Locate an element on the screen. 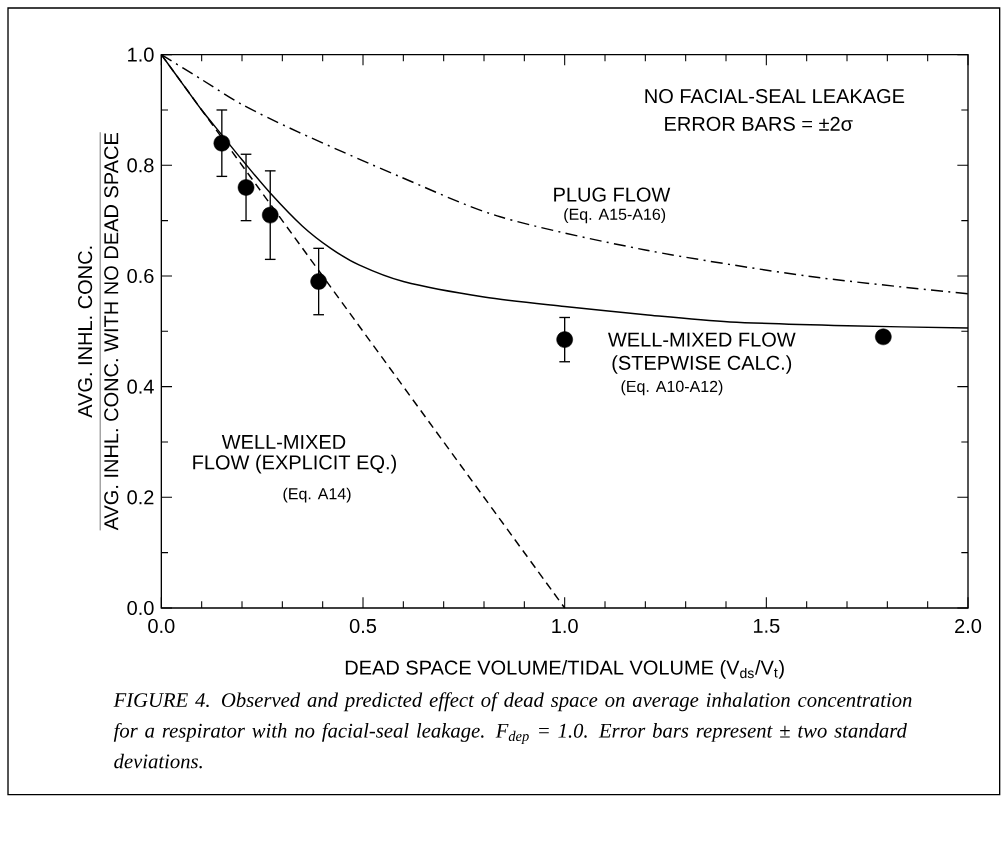 The height and width of the screenshot is (848, 1005). x-axis-title: DEAD SPACE VOLUME/TIDAL VOLUME (V$_{ds}$/V$_{t}$) is located at coordinates (564, 669).